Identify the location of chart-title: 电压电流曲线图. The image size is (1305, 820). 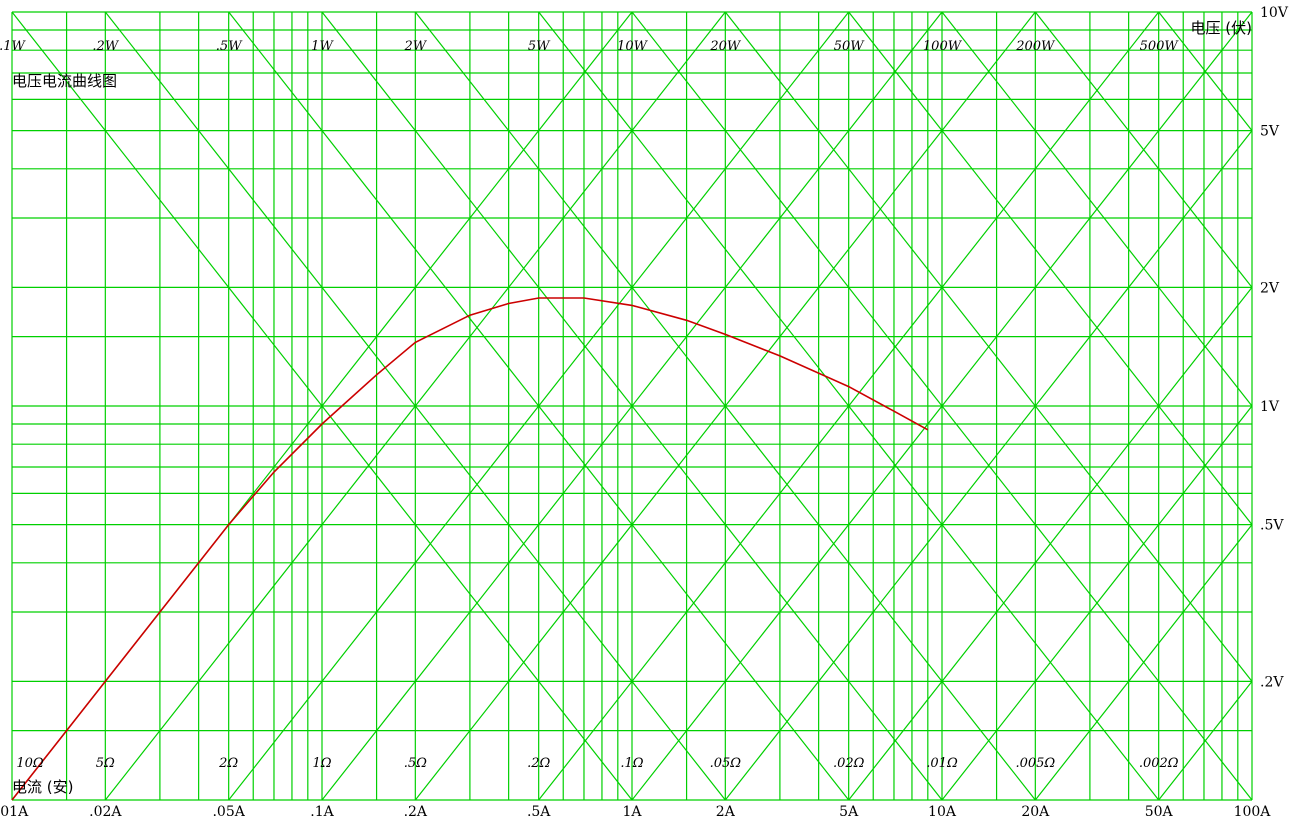
(64, 81).